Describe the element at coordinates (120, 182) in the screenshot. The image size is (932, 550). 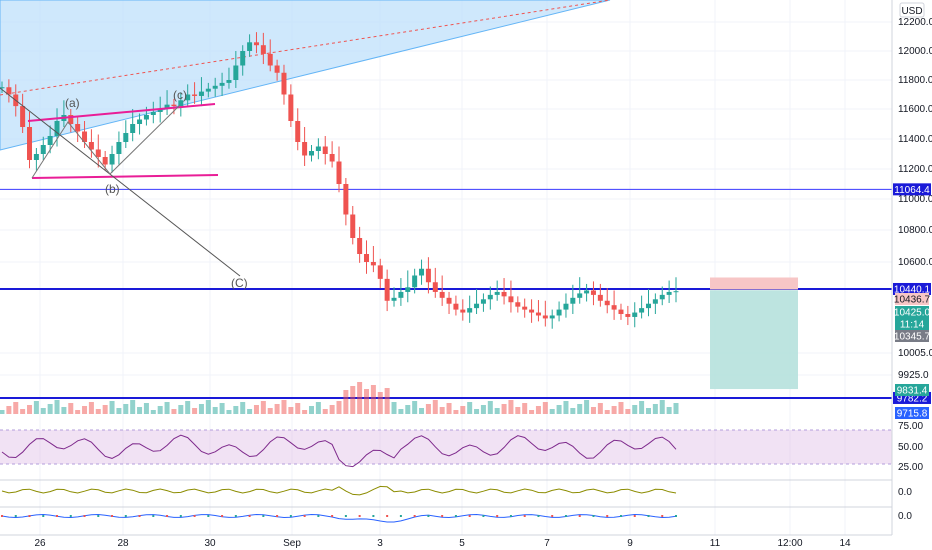
I see `wave-c-line` at that location.